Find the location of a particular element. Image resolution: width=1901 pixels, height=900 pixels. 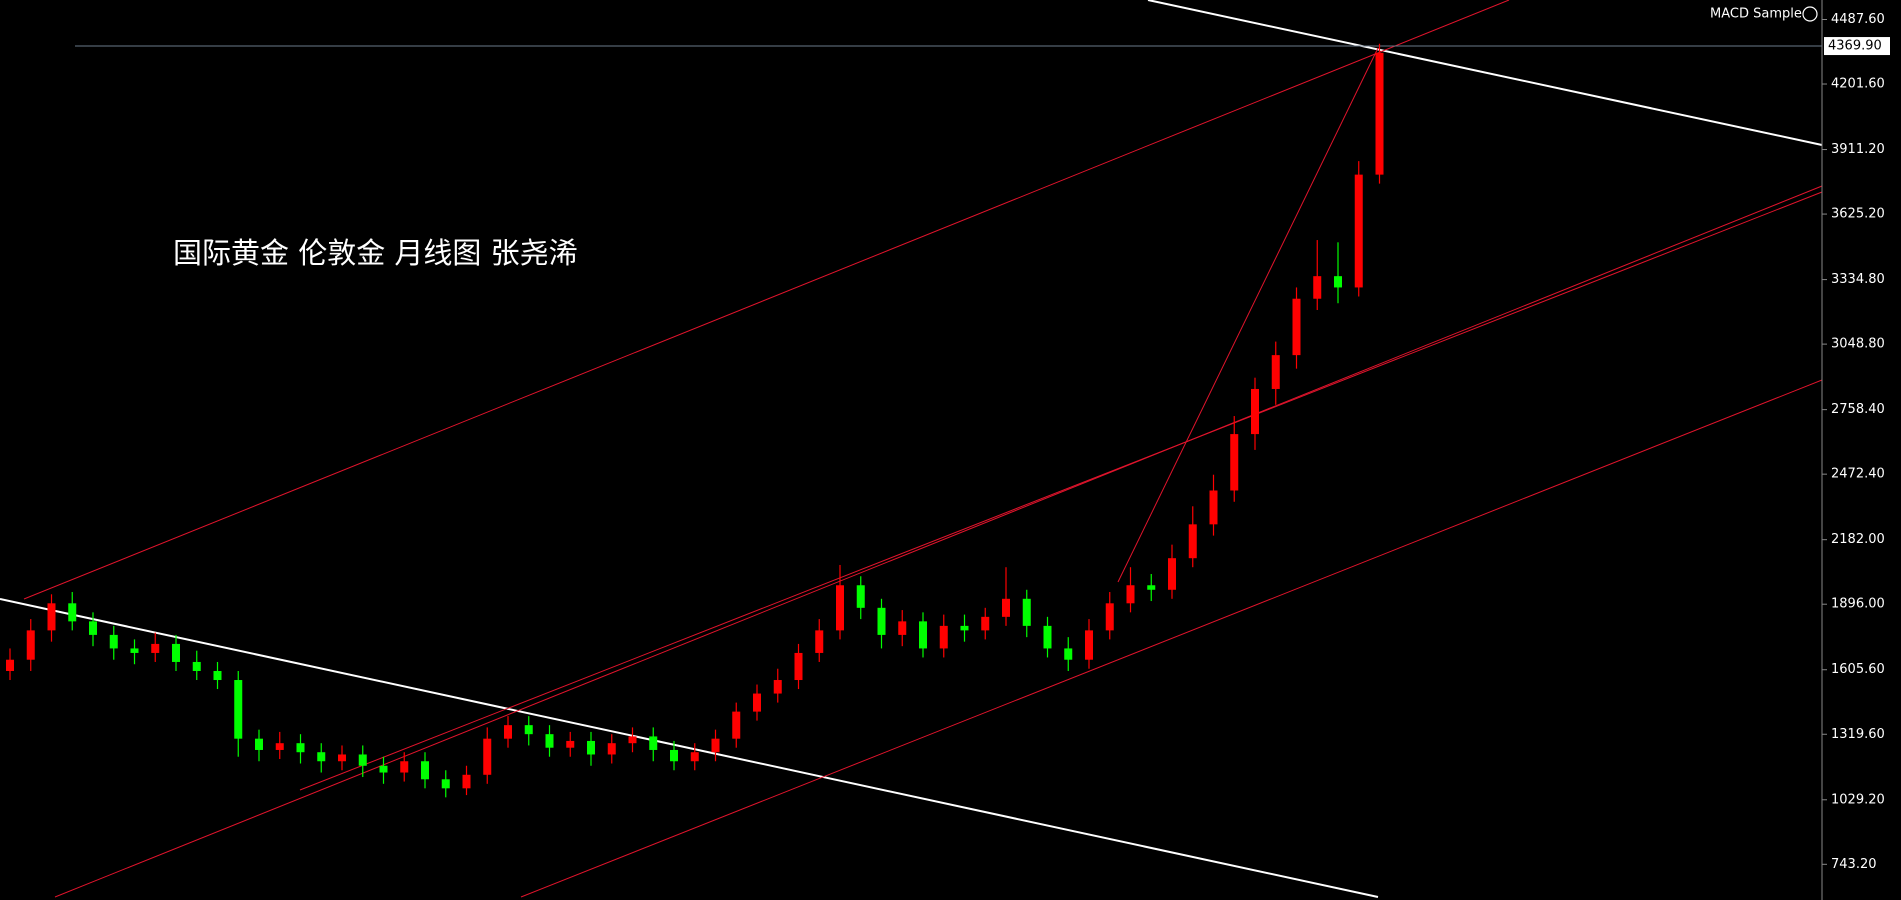

price-label: 4369.90 is located at coordinates (1855, 46).